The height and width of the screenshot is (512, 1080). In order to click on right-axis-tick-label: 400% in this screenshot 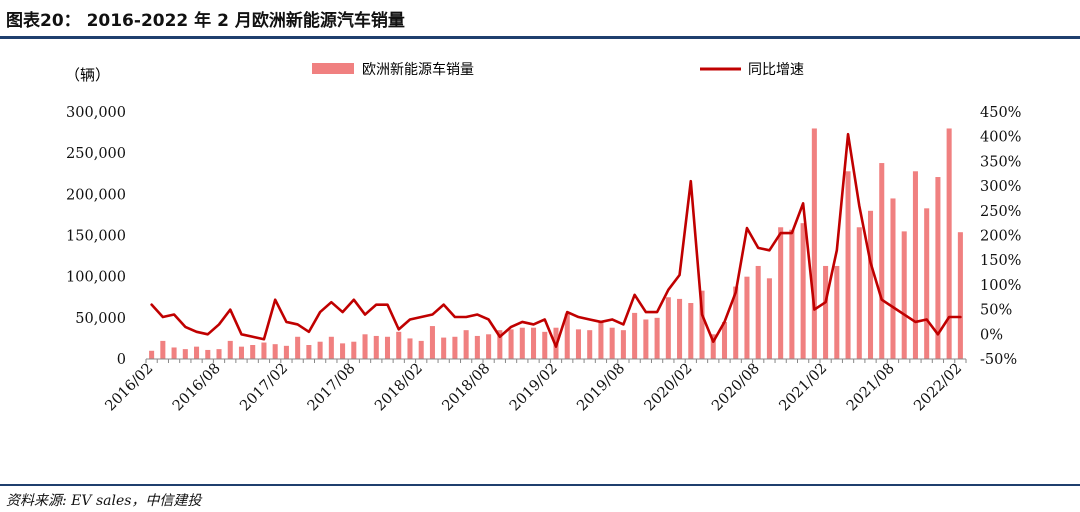, I will do `click(1000, 138)`.